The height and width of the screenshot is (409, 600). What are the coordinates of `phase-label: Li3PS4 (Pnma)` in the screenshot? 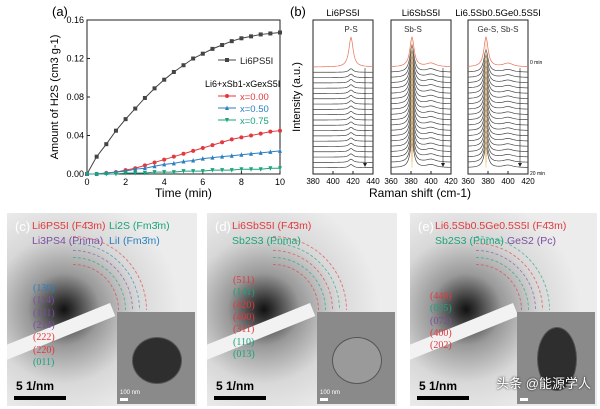 It's located at (68, 241).